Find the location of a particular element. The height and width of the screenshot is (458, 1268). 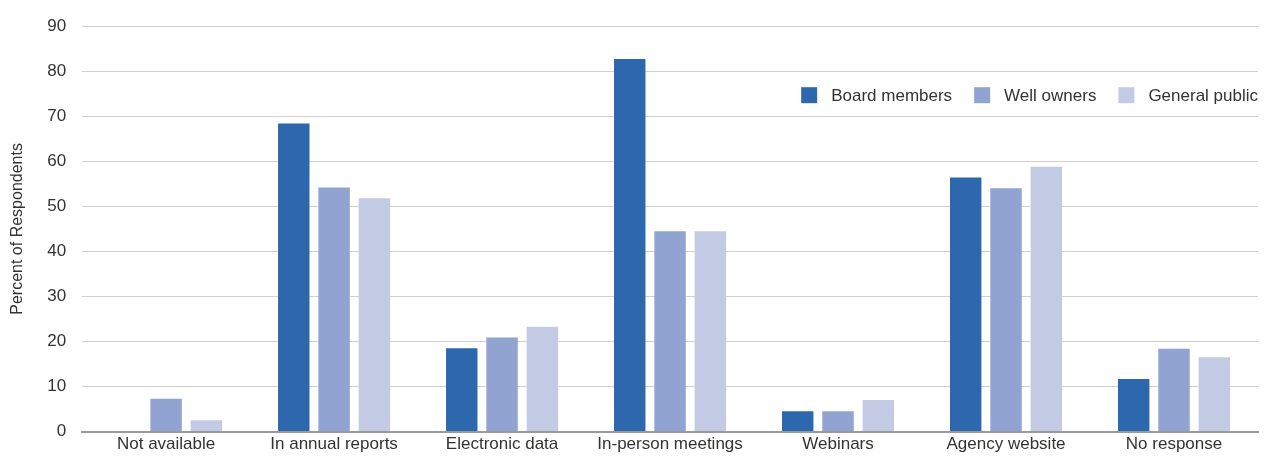

y-tick-label: 40 is located at coordinates (57, 251).